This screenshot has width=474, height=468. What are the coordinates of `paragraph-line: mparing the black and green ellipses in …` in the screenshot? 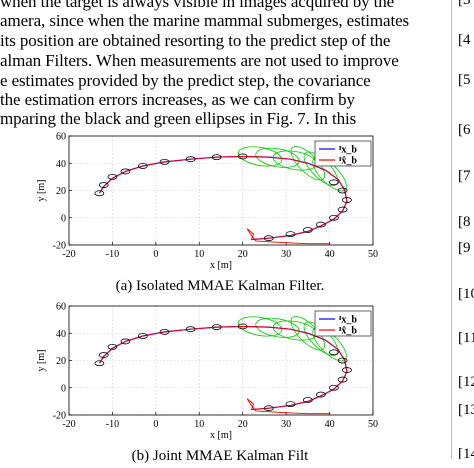 It's located at (178, 118).